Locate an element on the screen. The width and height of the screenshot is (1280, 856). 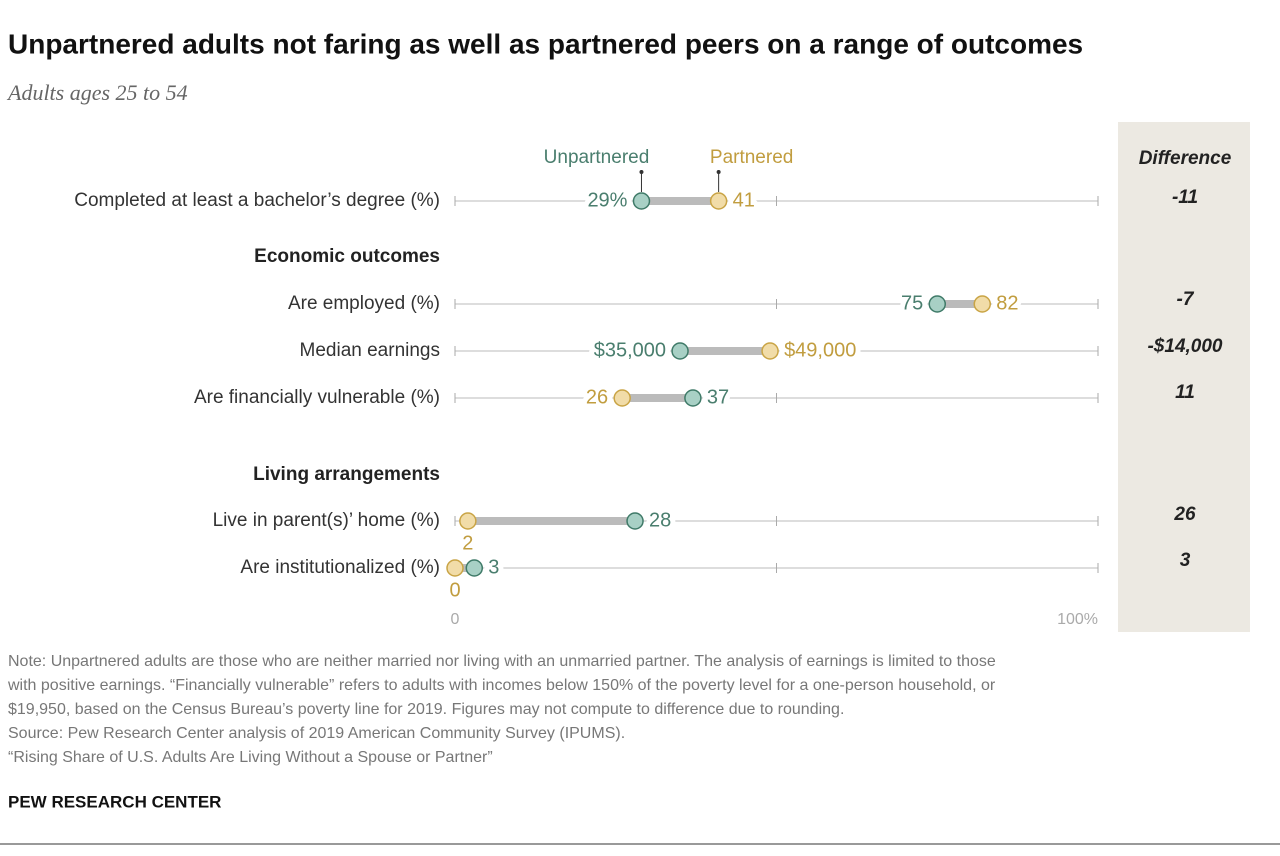
value-label: $35,000 is located at coordinates (630, 350).